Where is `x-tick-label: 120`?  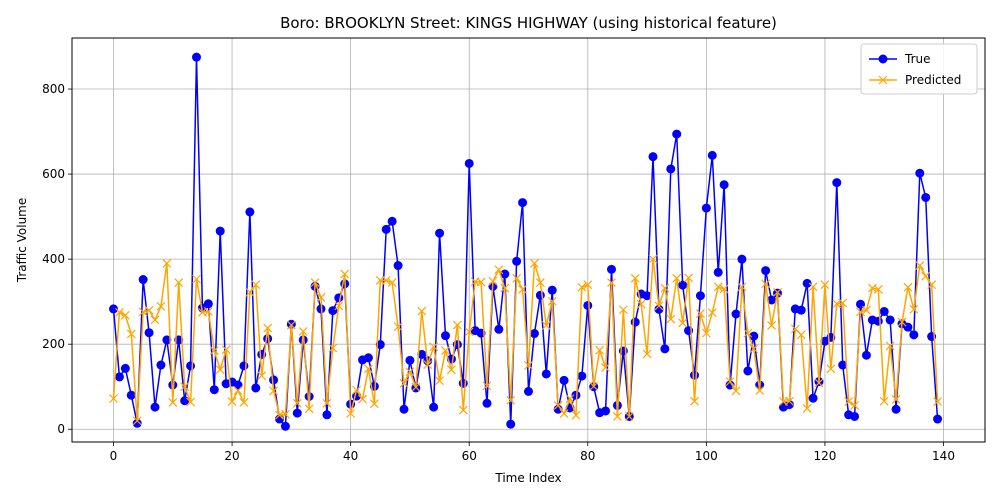
x-tick-label: 120 is located at coordinates (824, 456).